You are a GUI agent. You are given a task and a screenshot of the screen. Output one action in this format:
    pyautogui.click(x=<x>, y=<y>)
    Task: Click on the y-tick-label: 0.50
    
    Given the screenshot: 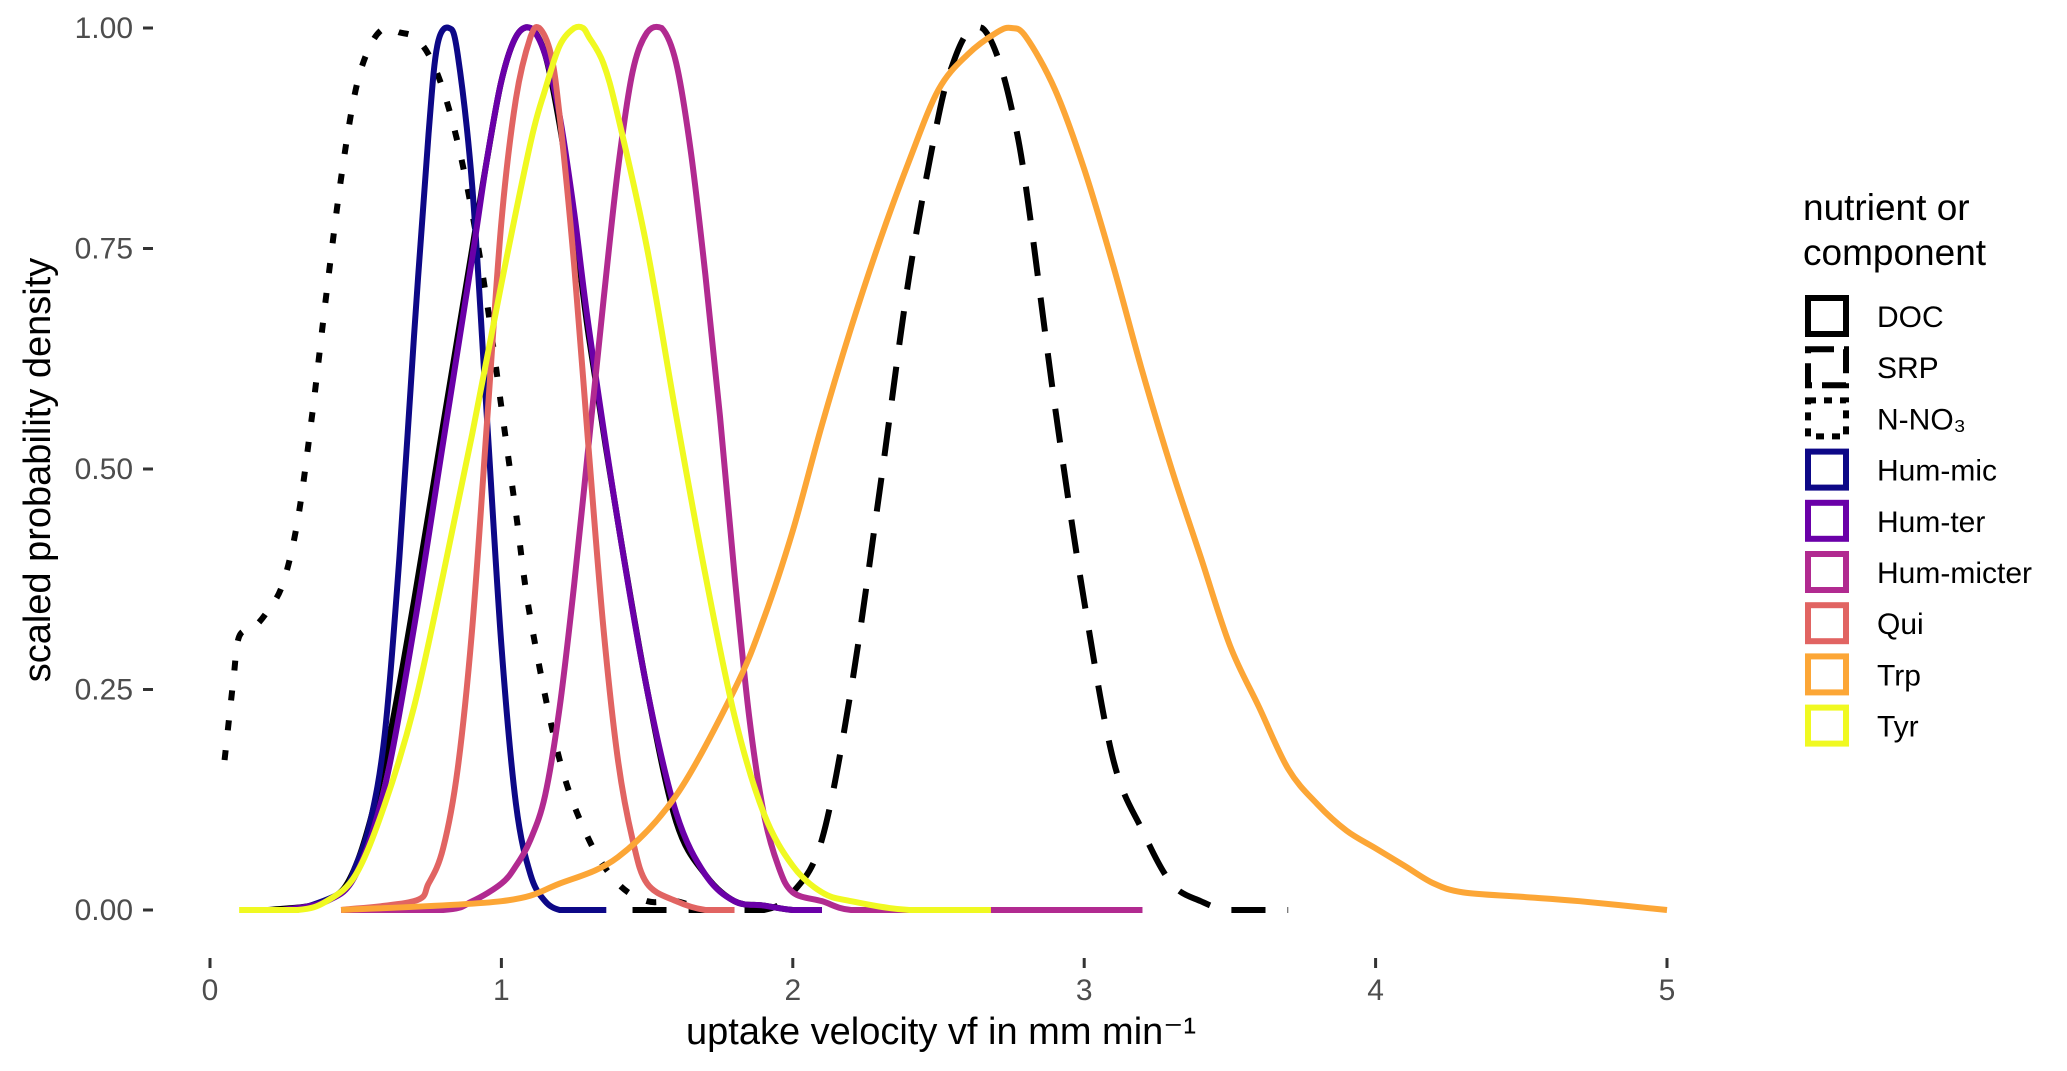 What is the action you would take?
    pyautogui.click(x=104, y=469)
    